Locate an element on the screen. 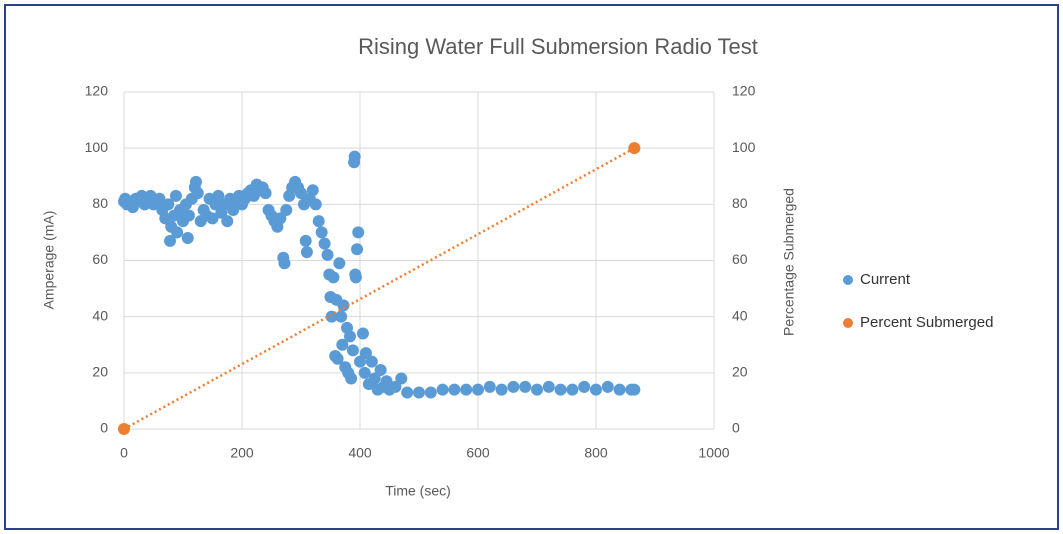 This screenshot has width=1063, height=534. x-tick-label: 600 is located at coordinates (478, 453).